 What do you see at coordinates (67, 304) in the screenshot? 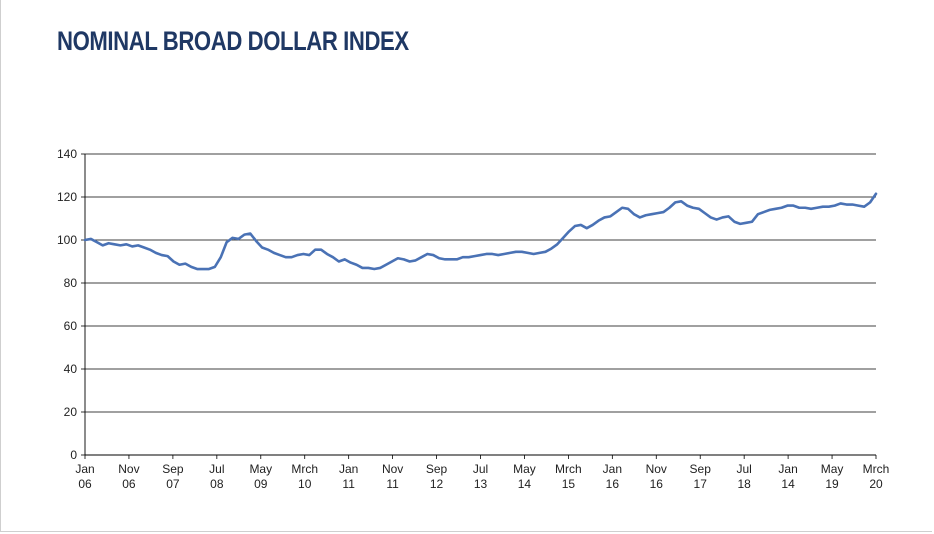
I see `y-axis-tick-labels: 0 20 40 60 80 100 120 140` at bounding box center [67, 304].